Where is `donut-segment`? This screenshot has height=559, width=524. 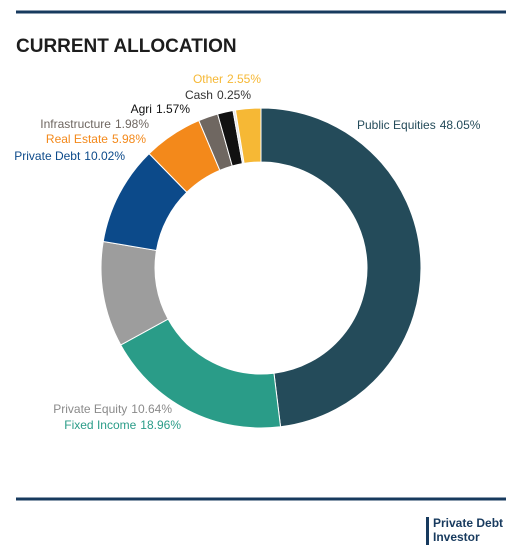
donut-segment is located at coordinates (248, 135).